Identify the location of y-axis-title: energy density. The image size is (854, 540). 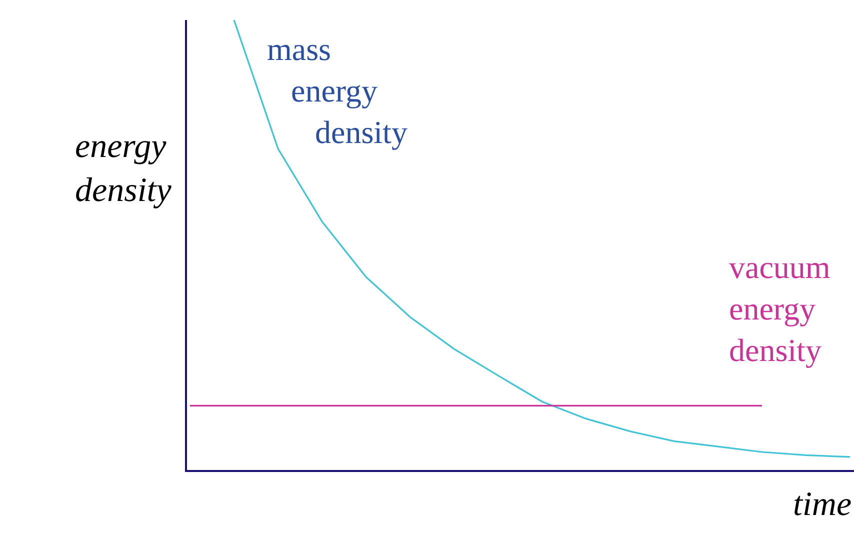
(123, 169).